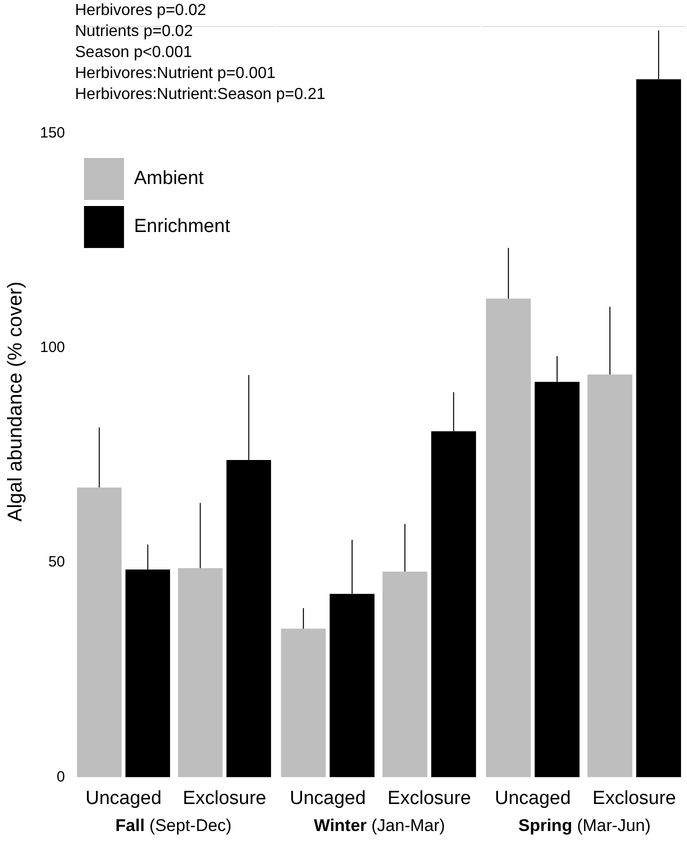 This screenshot has width=687, height=842. What do you see at coordinates (182, 227) in the screenshot?
I see `legend-label: Enrichment` at bounding box center [182, 227].